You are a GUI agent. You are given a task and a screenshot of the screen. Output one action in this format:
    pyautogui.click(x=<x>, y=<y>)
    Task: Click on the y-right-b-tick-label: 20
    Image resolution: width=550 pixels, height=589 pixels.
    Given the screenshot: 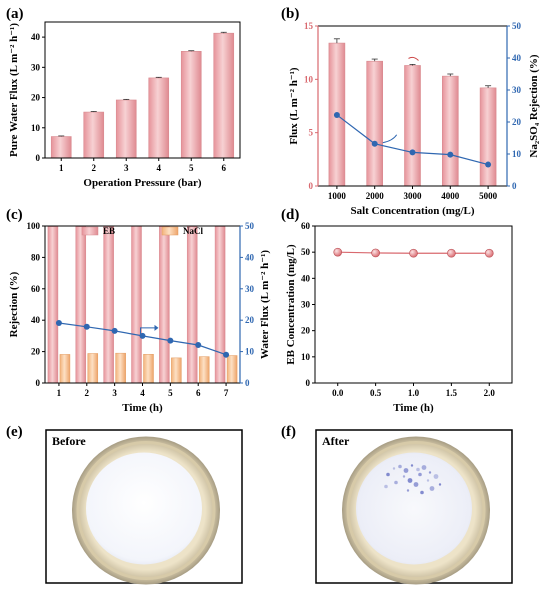 What is the action you would take?
    pyautogui.click(x=517, y=122)
    